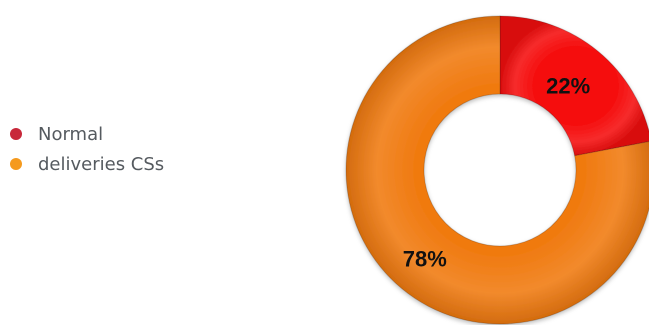 The height and width of the screenshot is (325, 649). Describe the element at coordinates (16, 134) in the screenshot. I see `legend-marker-normal` at that location.